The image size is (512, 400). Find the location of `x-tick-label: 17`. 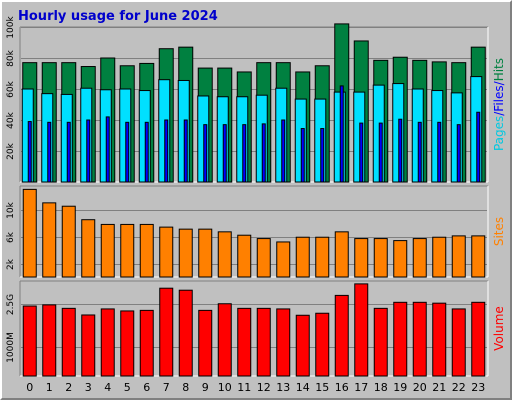

x-tick-label: 17 is located at coordinates (361, 387).